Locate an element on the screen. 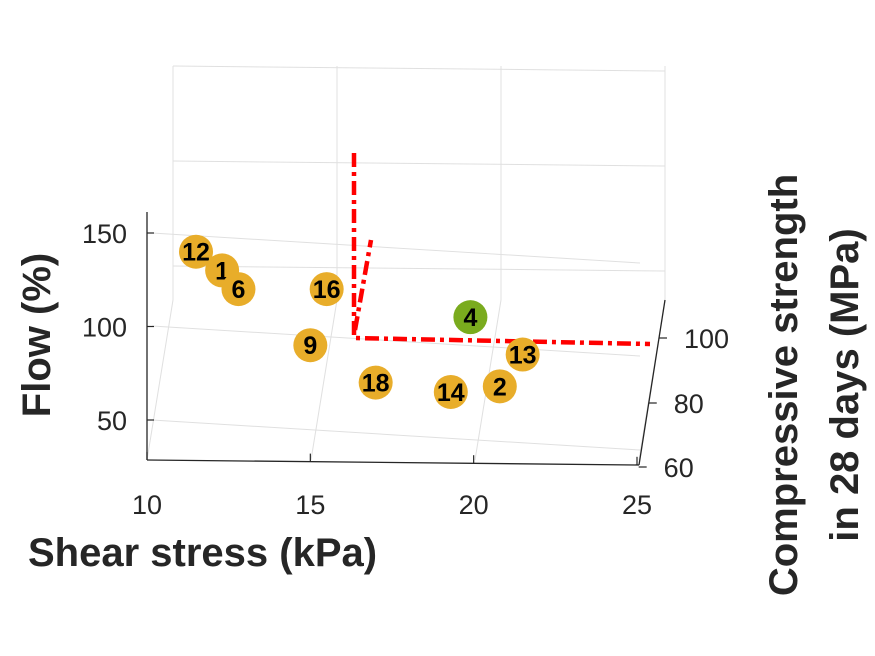 This screenshot has width=875, height=656. data-point-label: 13 is located at coordinates (523, 356).